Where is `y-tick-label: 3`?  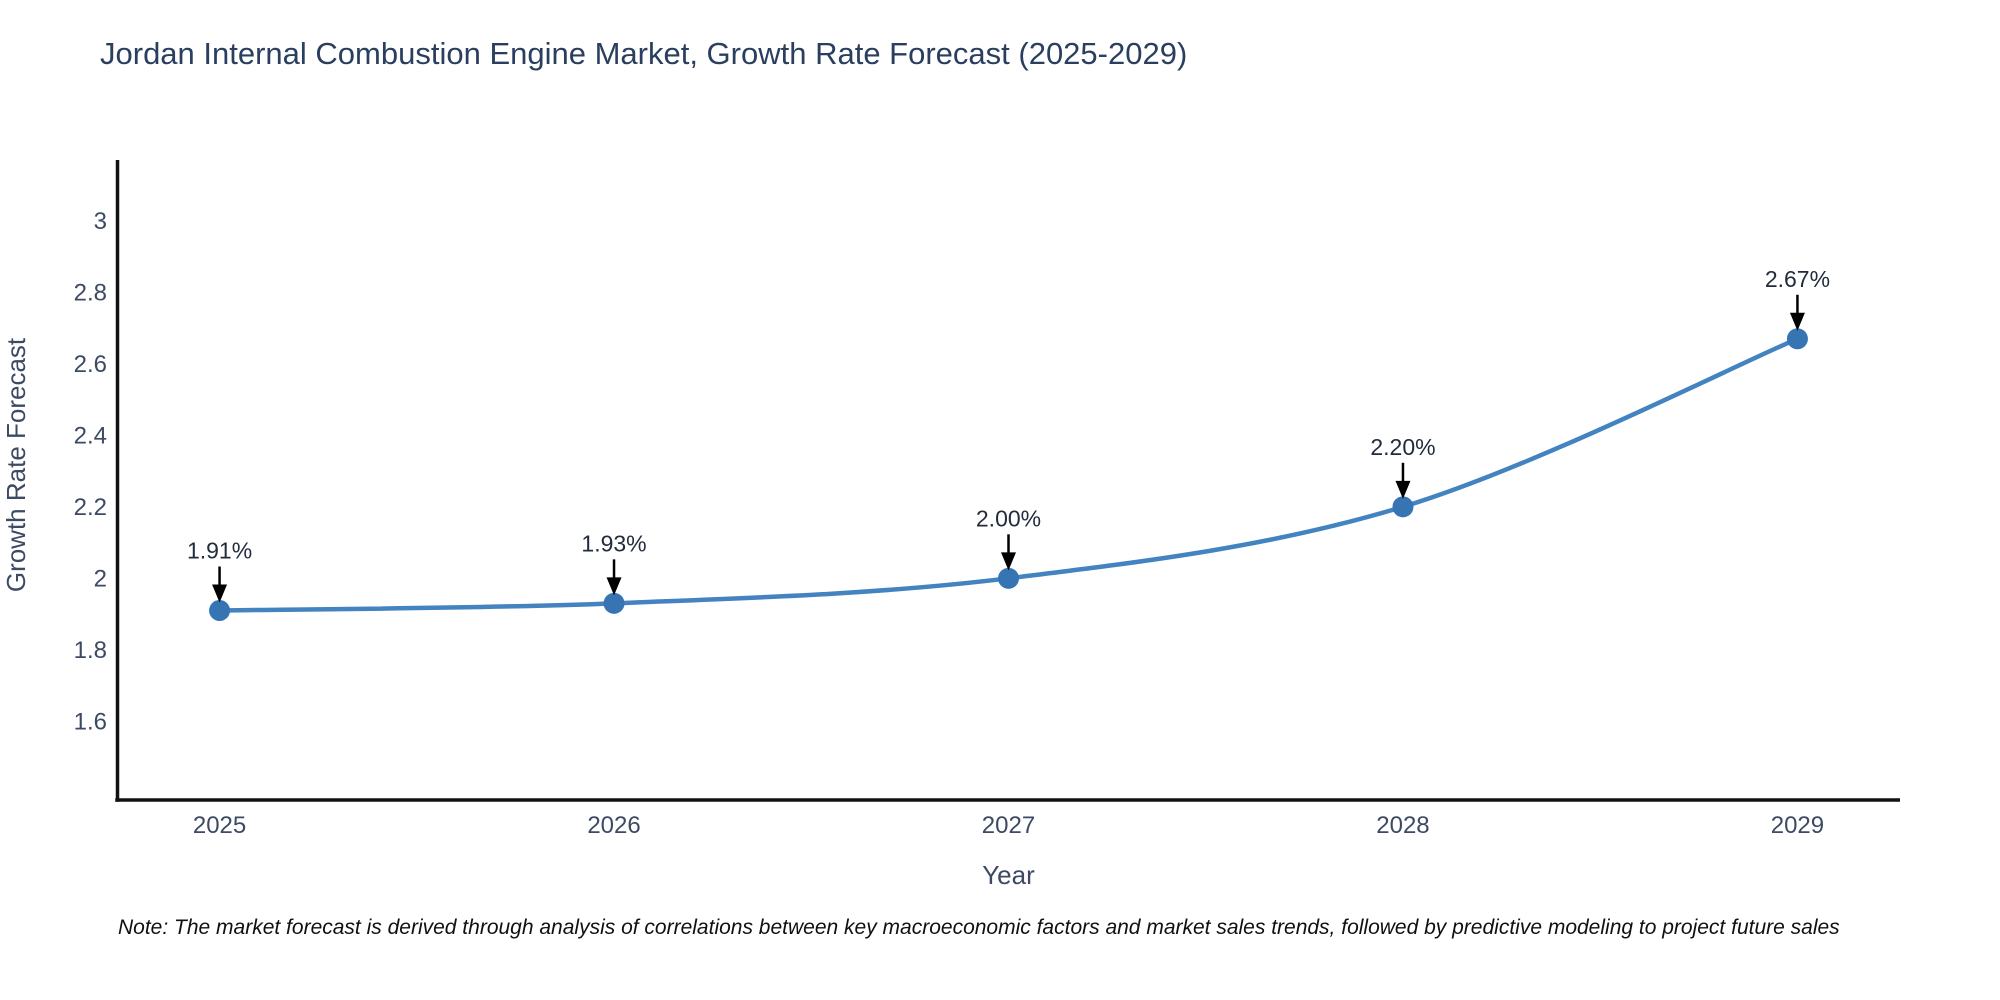
y-tick-label: 3 is located at coordinates (100, 221).